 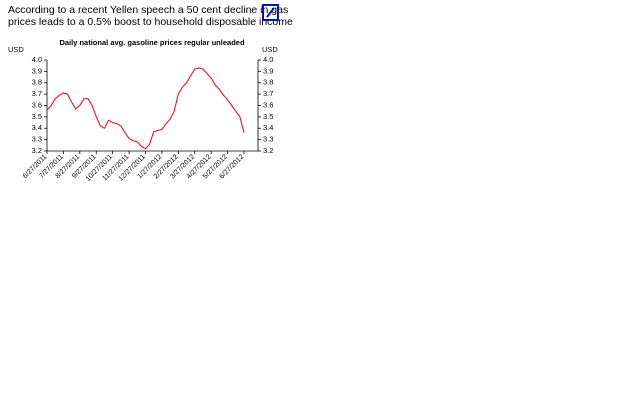 I want to click on y2-tick-label: 3.3, so click(x=268, y=139).